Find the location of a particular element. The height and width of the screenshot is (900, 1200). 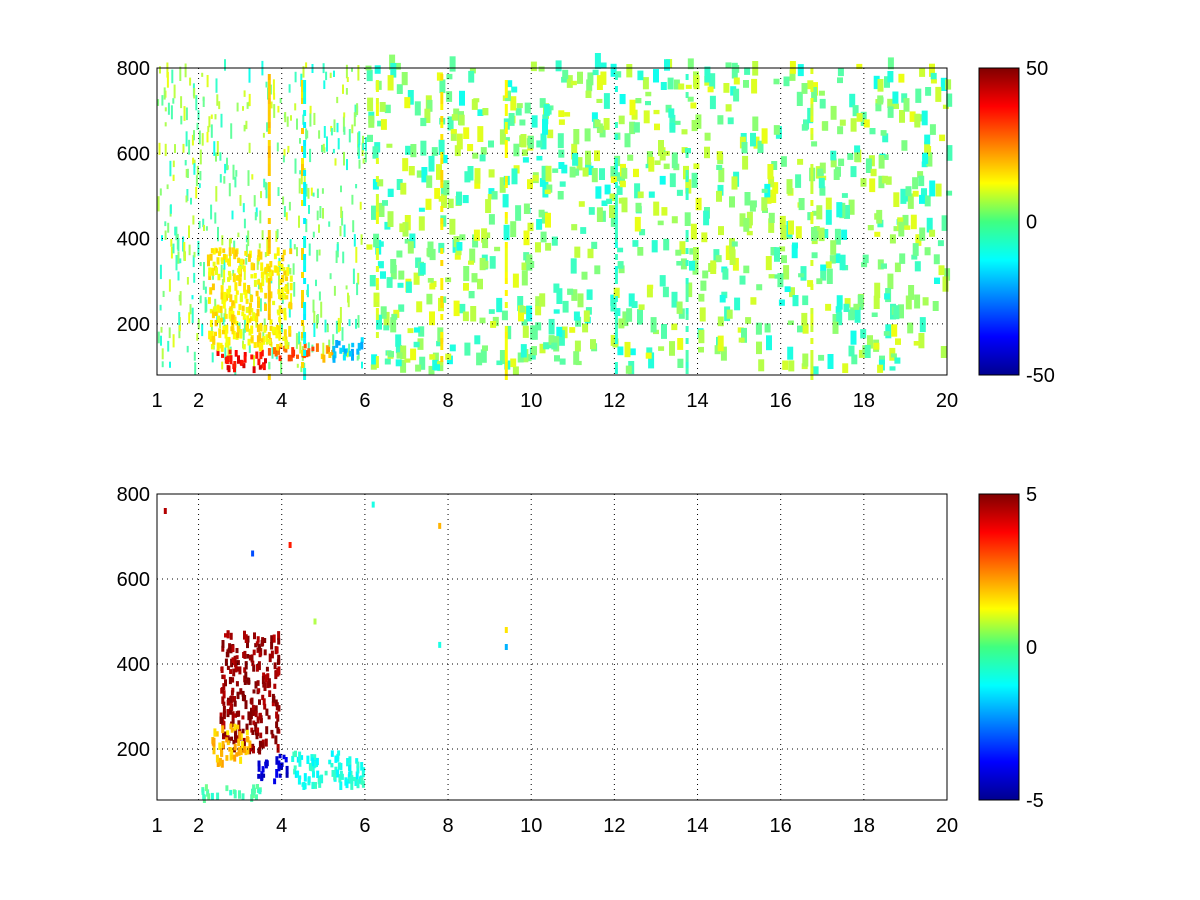

x-tick-label: 1 is located at coordinates (156, 401).